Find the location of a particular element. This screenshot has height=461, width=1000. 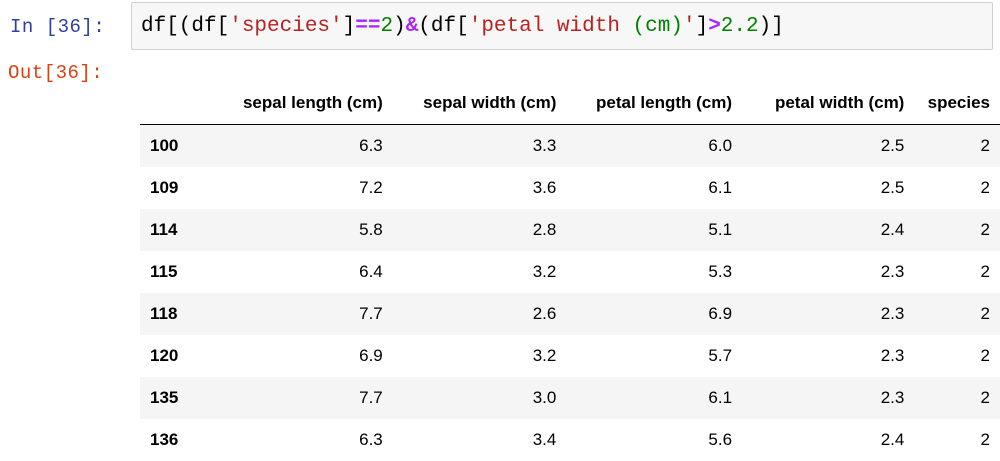

table-cell: 5.1 is located at coordinates (654, 230).